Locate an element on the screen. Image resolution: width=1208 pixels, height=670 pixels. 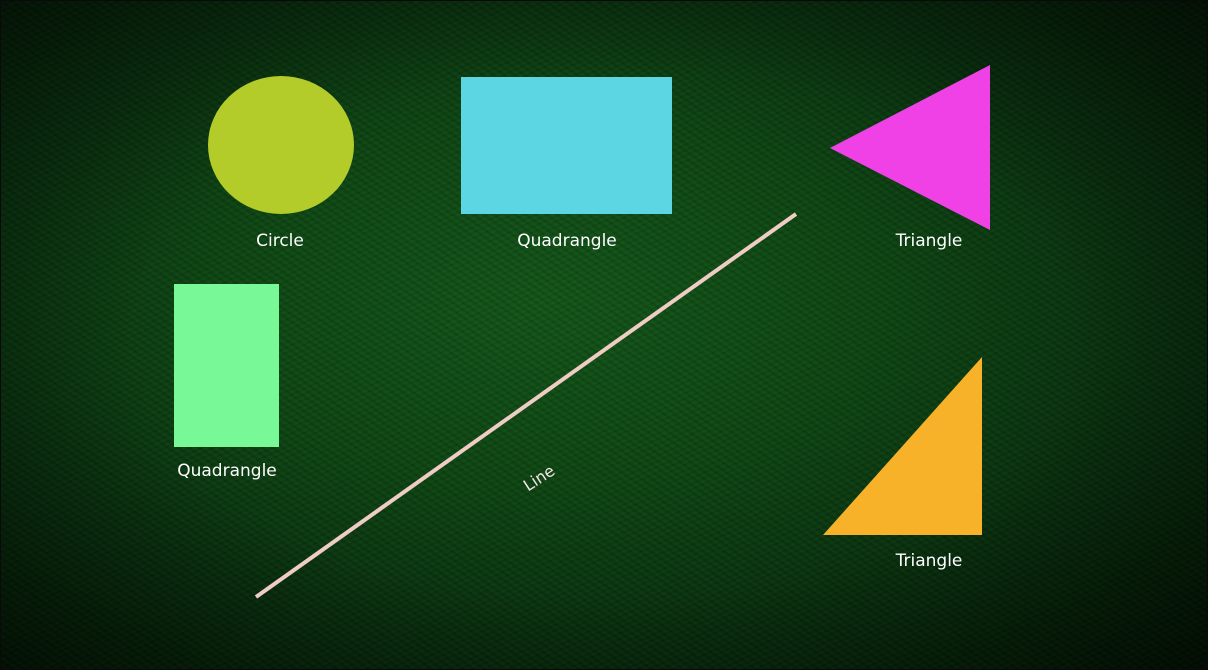
quadrangle-tall-shape is located at coordinates (226, 365).